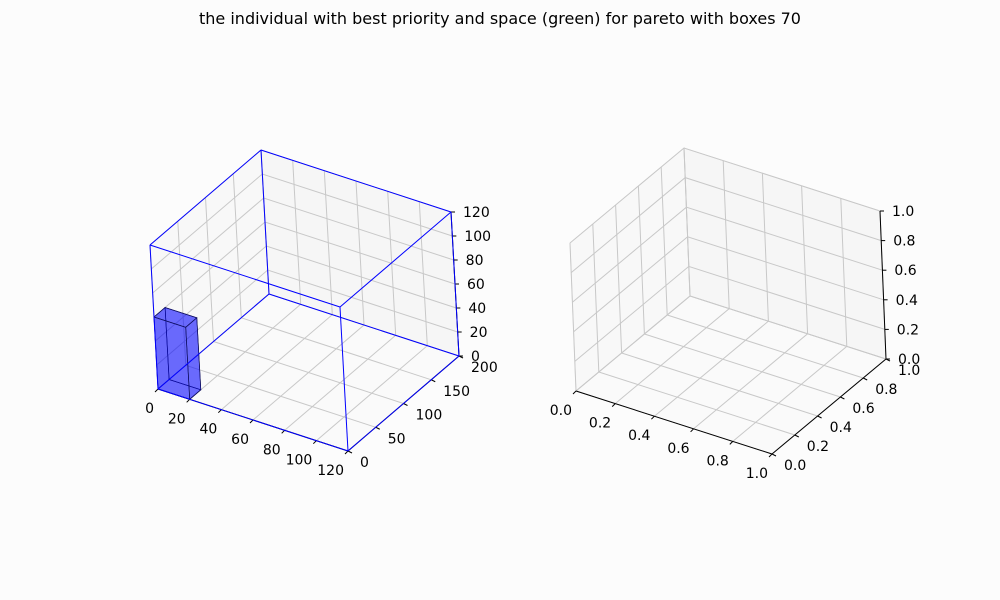 This screenshot has width=1000, height=600. What do you see at coordinates (477, 237) in the screenshot?
I see `z-tick-label: 100` at bounding box center [477, 237].